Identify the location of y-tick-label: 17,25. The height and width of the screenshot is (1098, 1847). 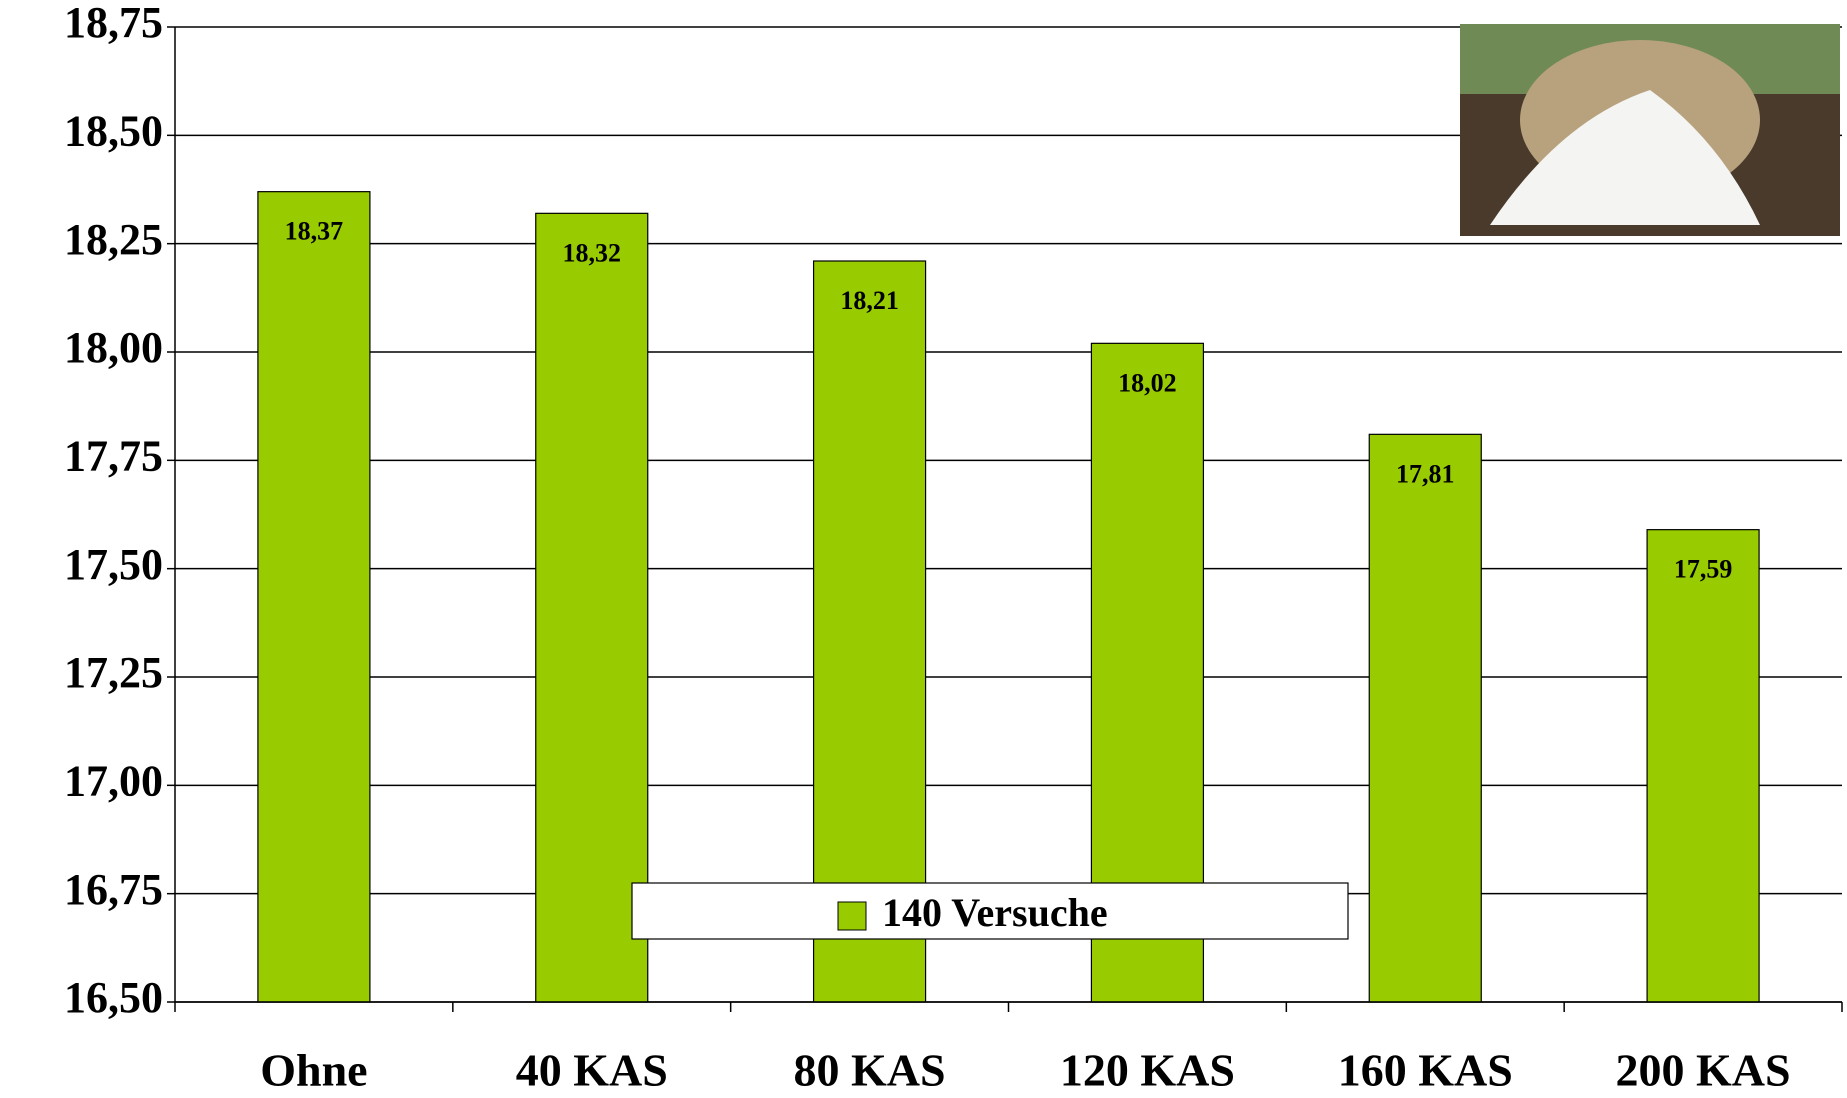
(113, 672).